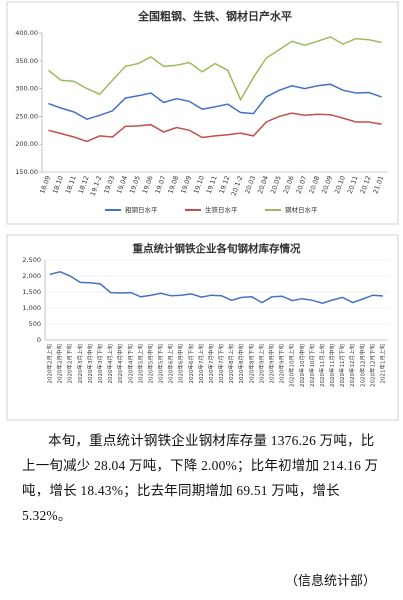 The width and height of the screenshot is (403, 600). Describe the element at coordinates (332, 365) in the screenshot. I see `x-tick-label: 2020年11月中旬` at that location.